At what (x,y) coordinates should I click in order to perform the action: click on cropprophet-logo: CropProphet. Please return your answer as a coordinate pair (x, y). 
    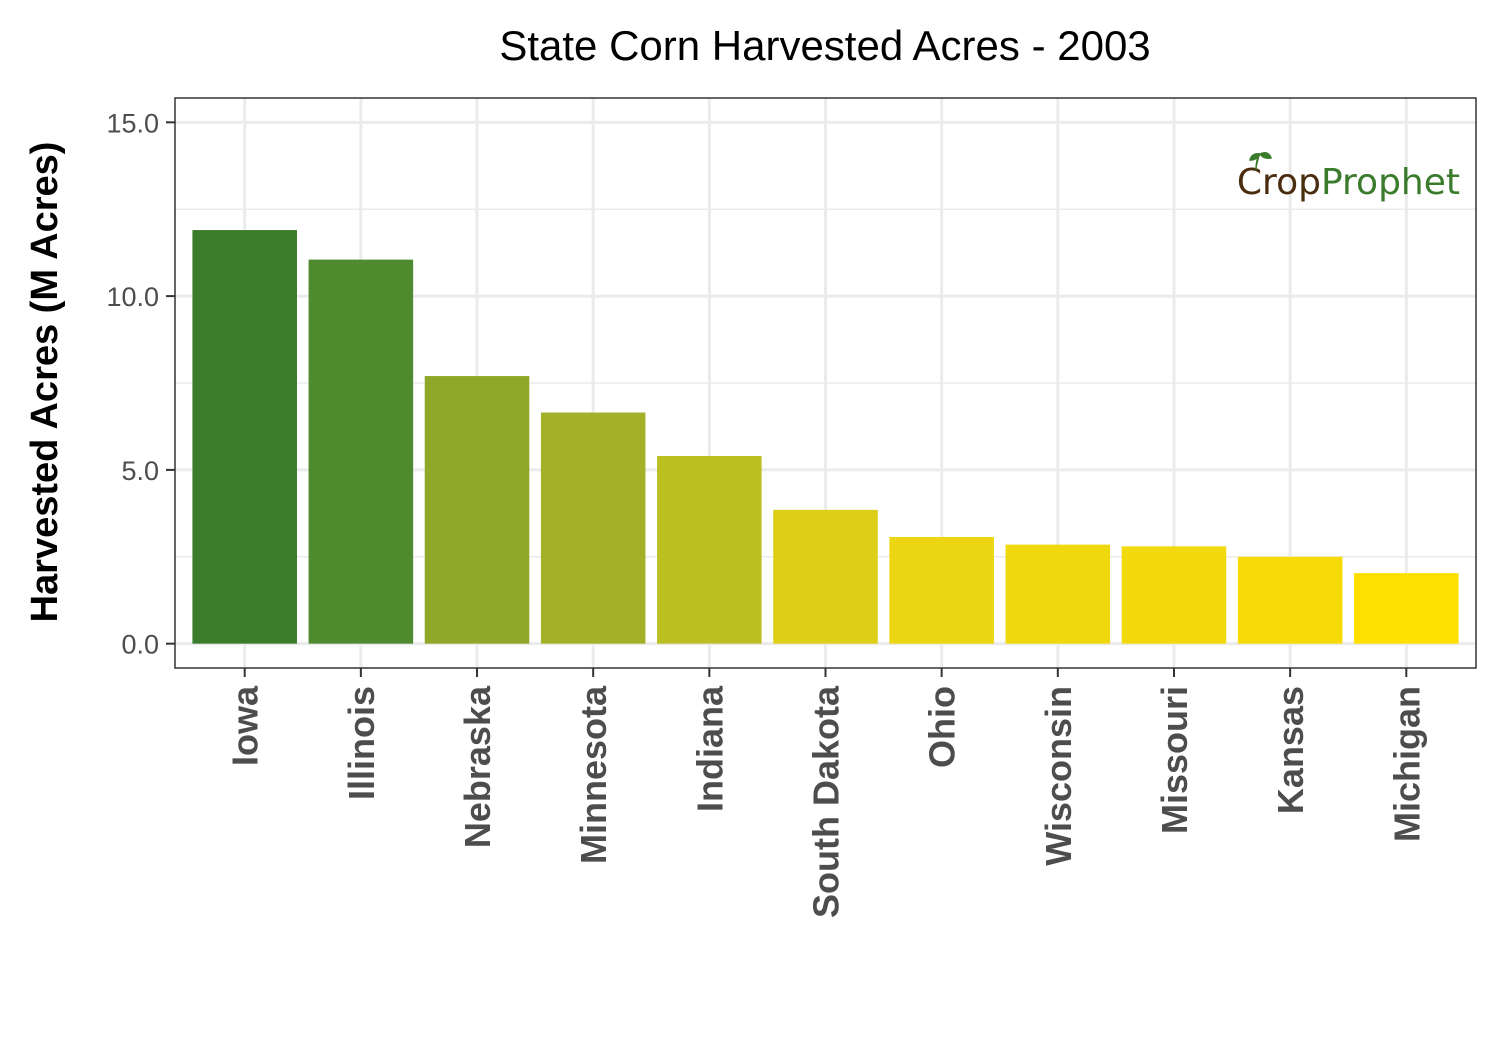
    Looking at the image, I should click on (1348, 177).